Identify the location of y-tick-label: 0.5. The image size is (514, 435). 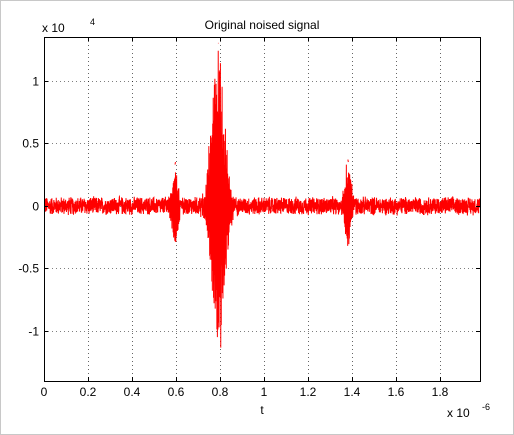
(30, 144).